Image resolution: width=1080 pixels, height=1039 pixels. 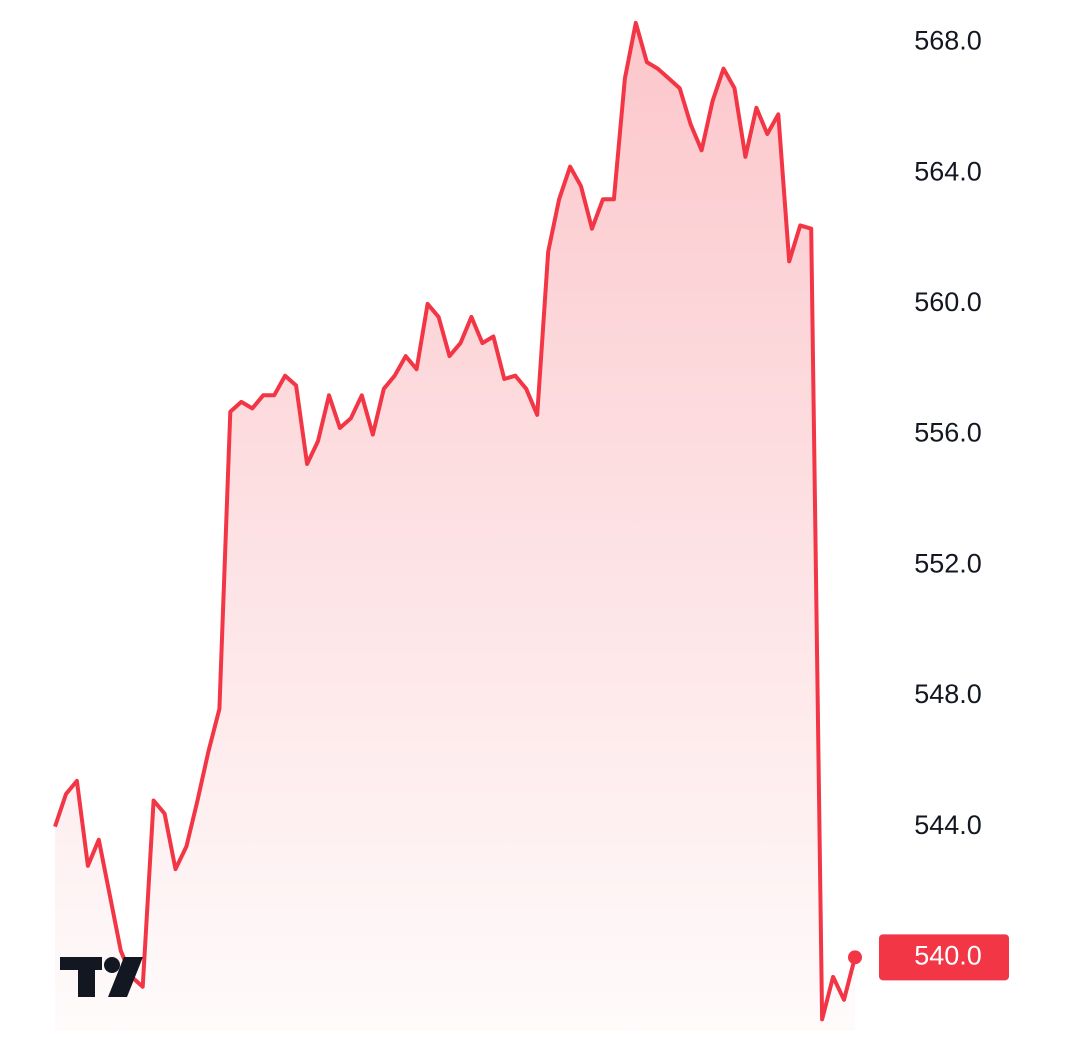 I want to click on y-tick-label: 564.0, so click(x=948, y=171).